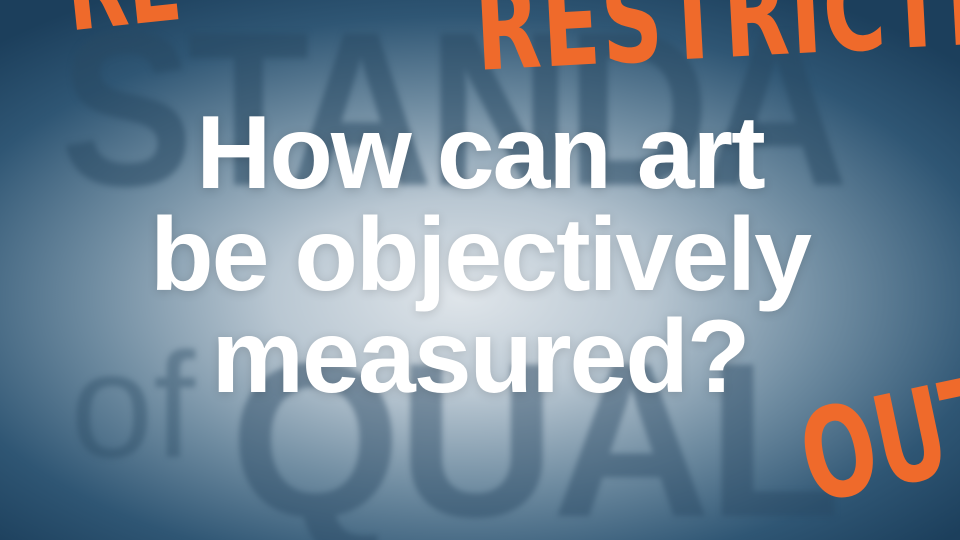  What do you see at coordinates (133, 405) in the screenshot?
I see `background-word-of: of` at bounding box center [133, 405].